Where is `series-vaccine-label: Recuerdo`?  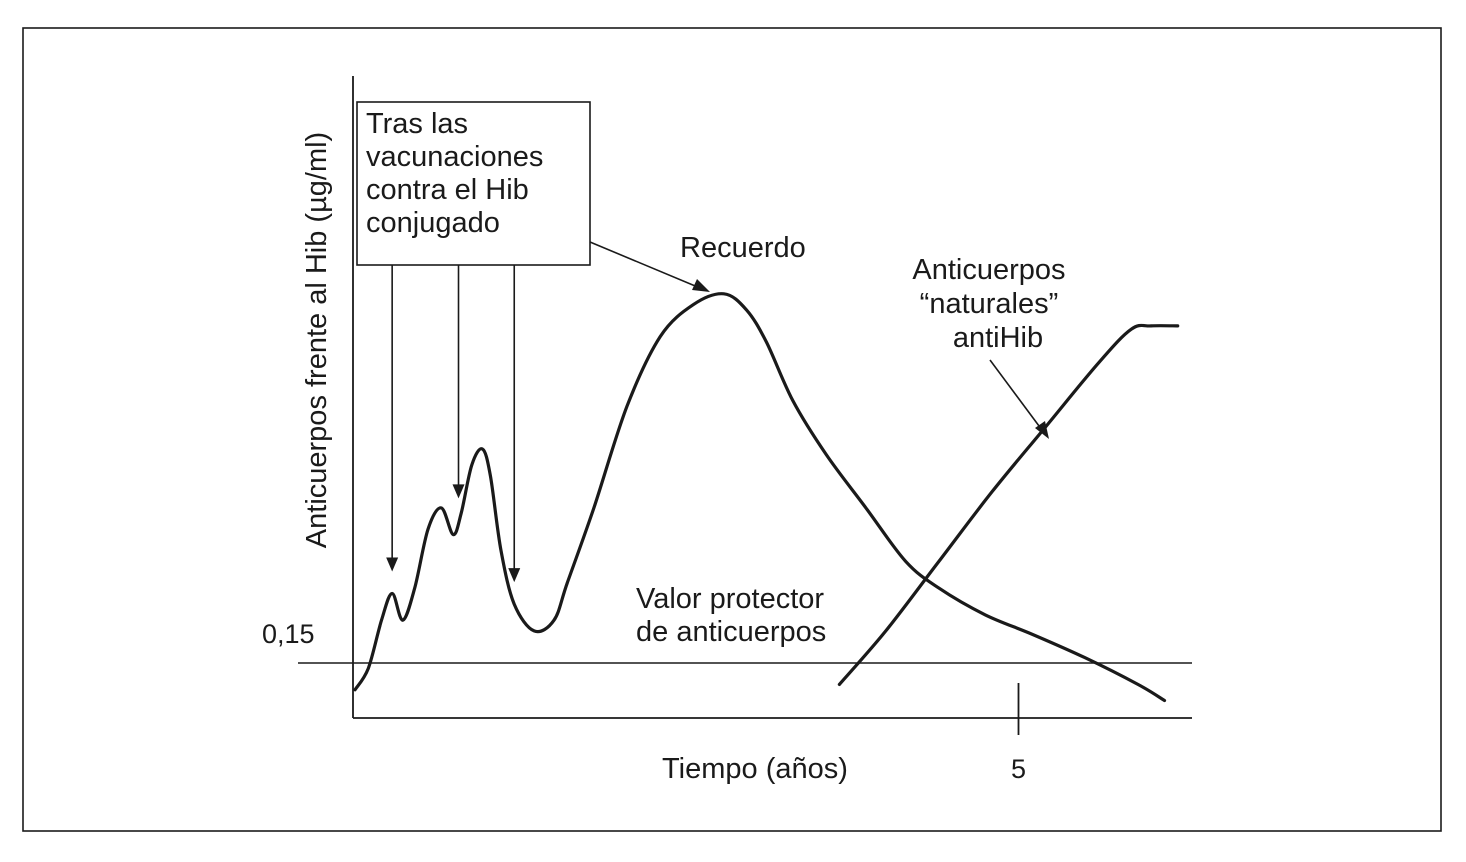 series-vaccine-label: Recuerdo is located at coordinates (743, 248).